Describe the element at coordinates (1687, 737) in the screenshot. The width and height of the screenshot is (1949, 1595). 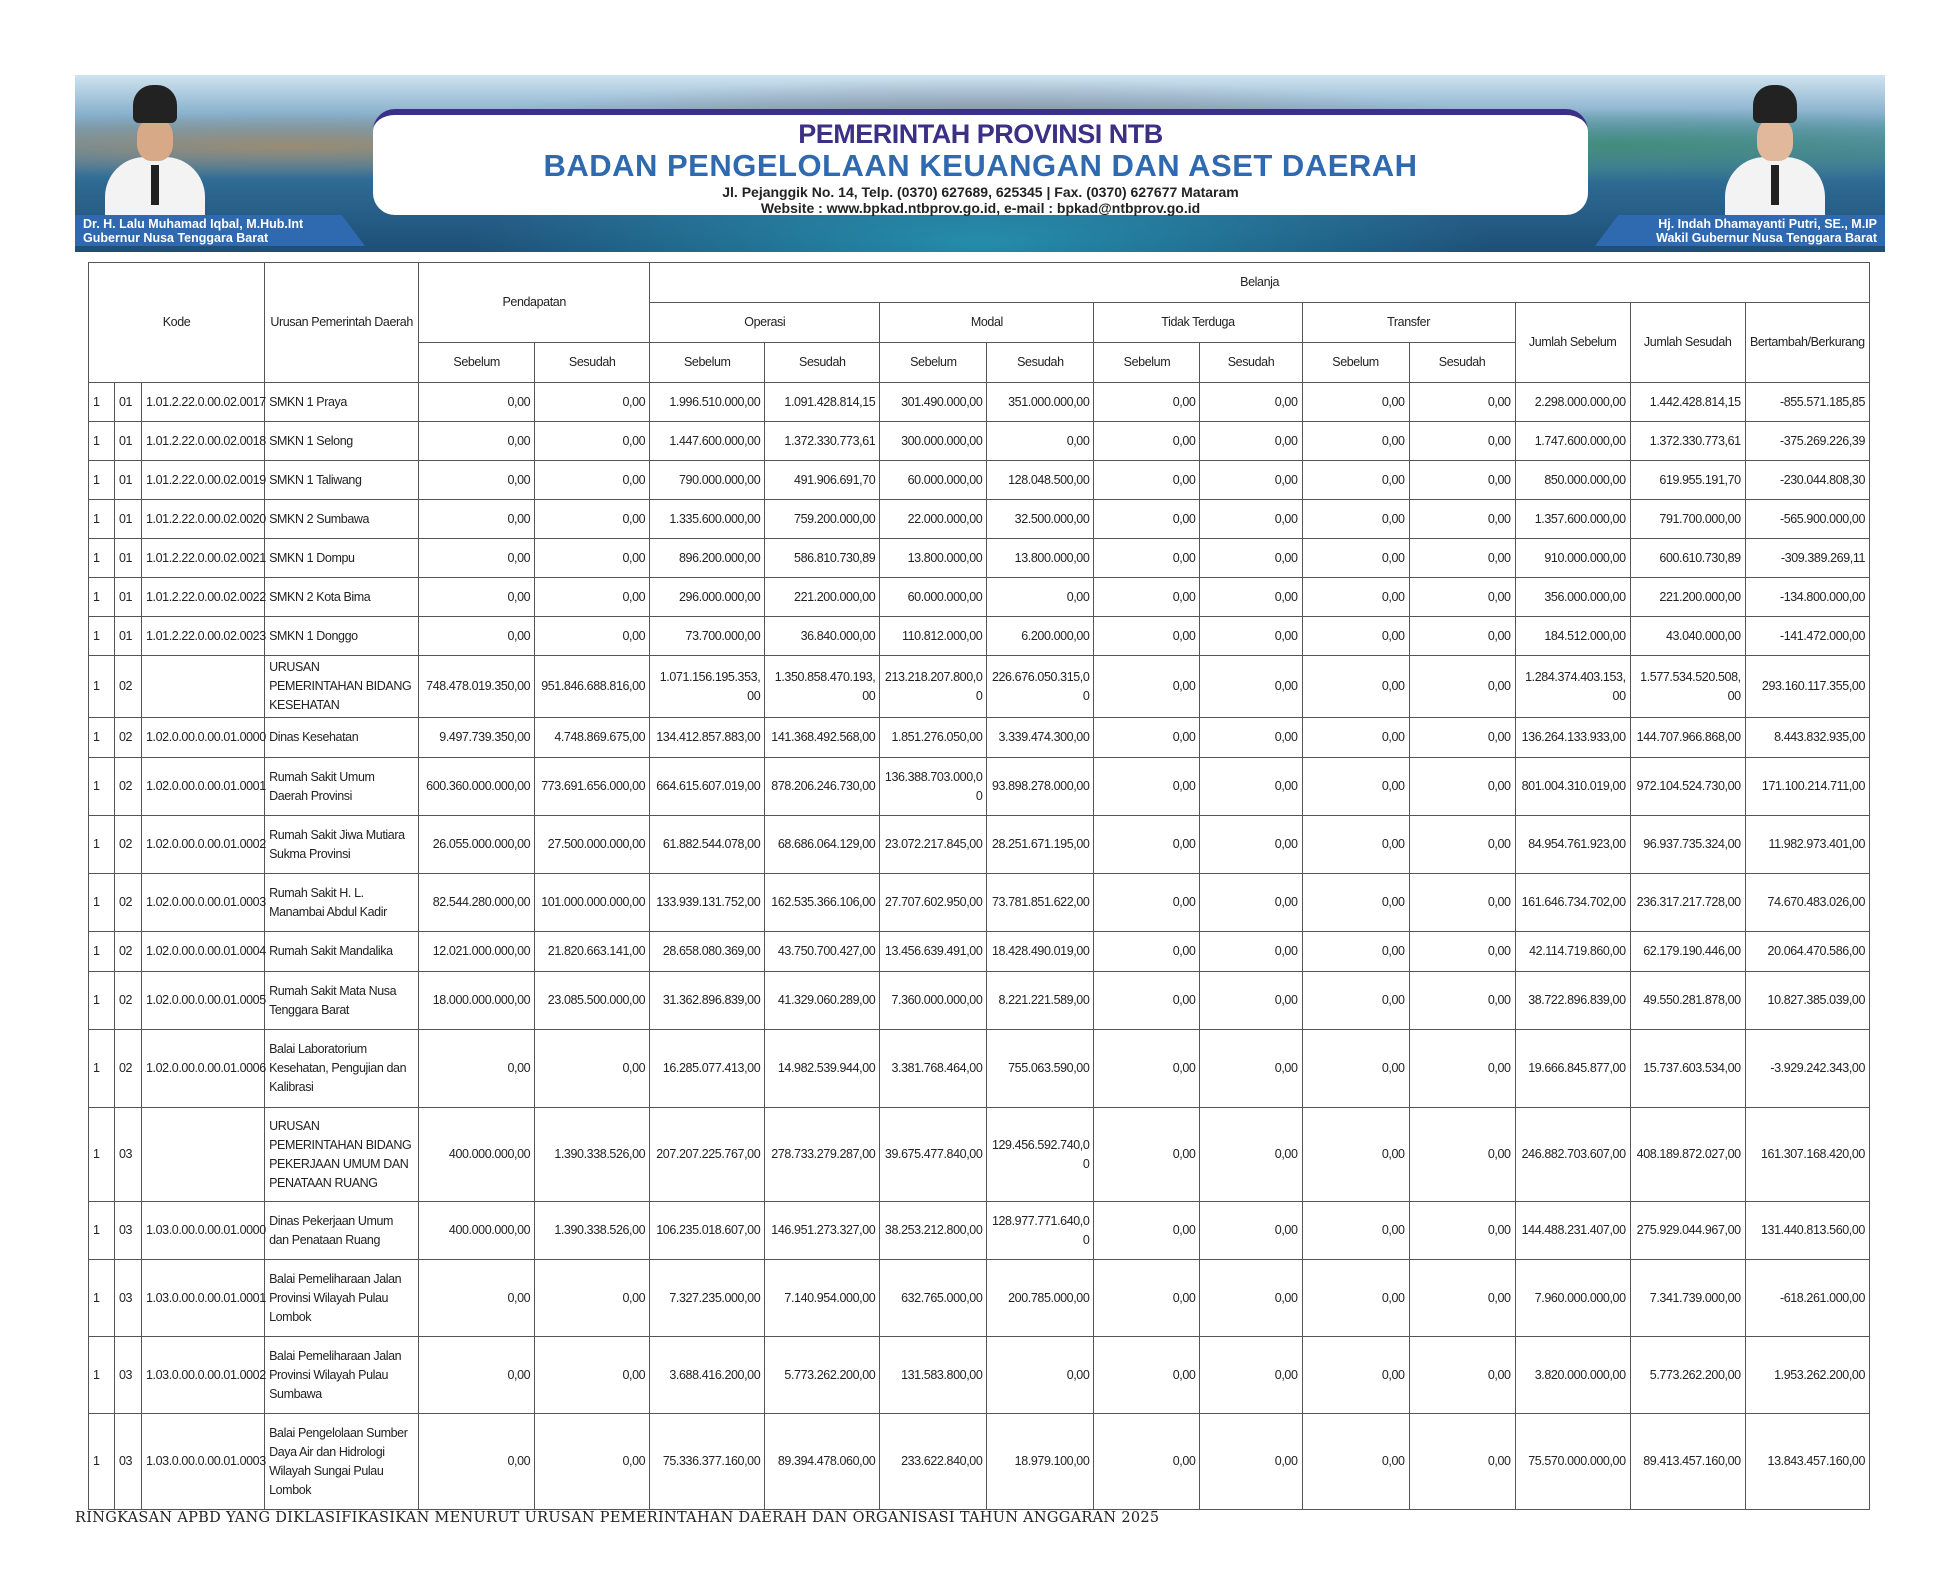
I see `amount-cell: 144.707.966.868,00` at that location.